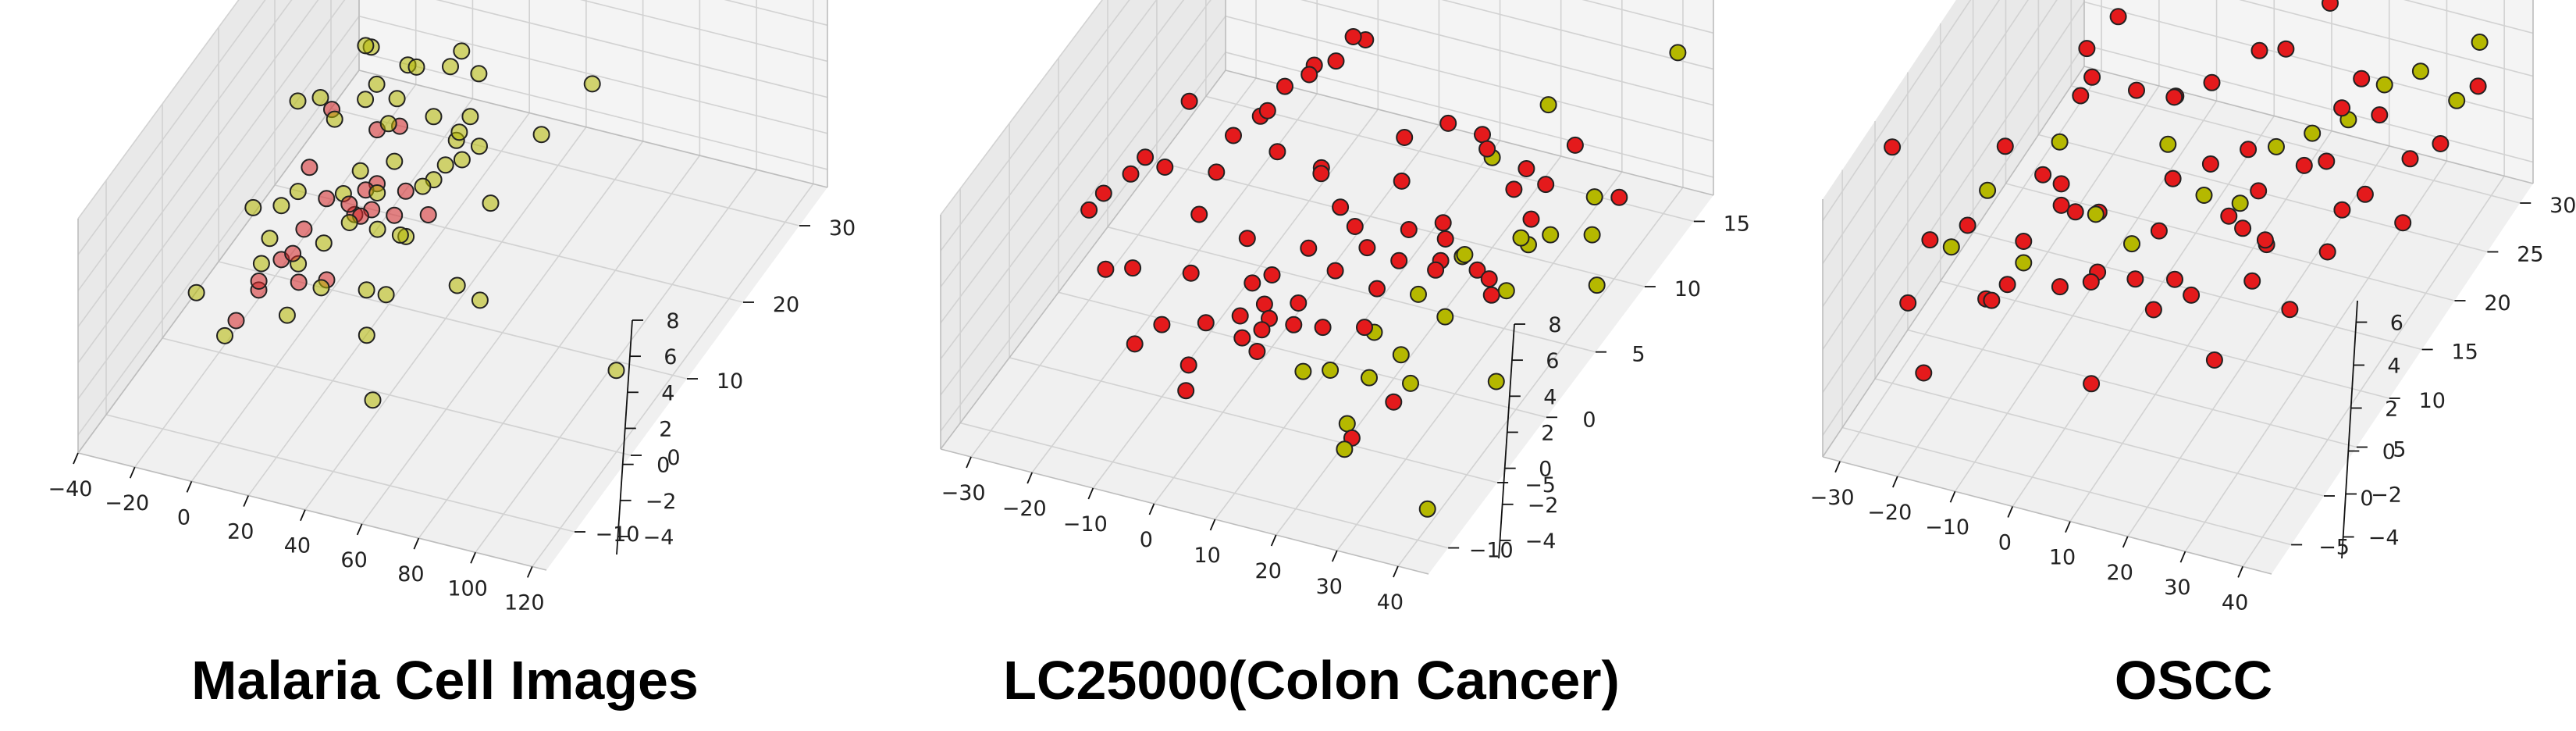 This screenshot has width=2576, height=731. Describe the element at coordinates (1311, 681) in the screenshot. I see `caption-colon-cancer: LC25000(Colon Cancer)` at that location.